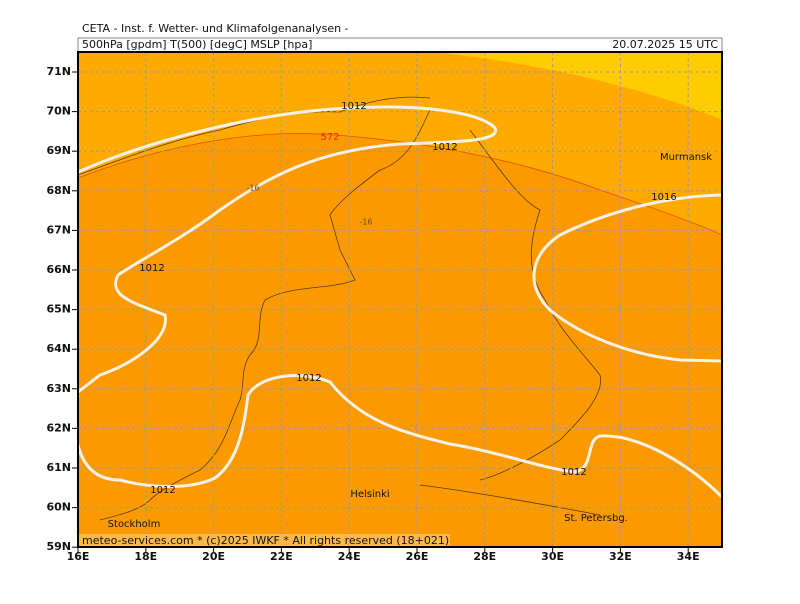 This screenshot has height=604, width=800. Describe the element at coordinates (145, 556) in the screenshot. I see `lon-label: 18E` at that location.